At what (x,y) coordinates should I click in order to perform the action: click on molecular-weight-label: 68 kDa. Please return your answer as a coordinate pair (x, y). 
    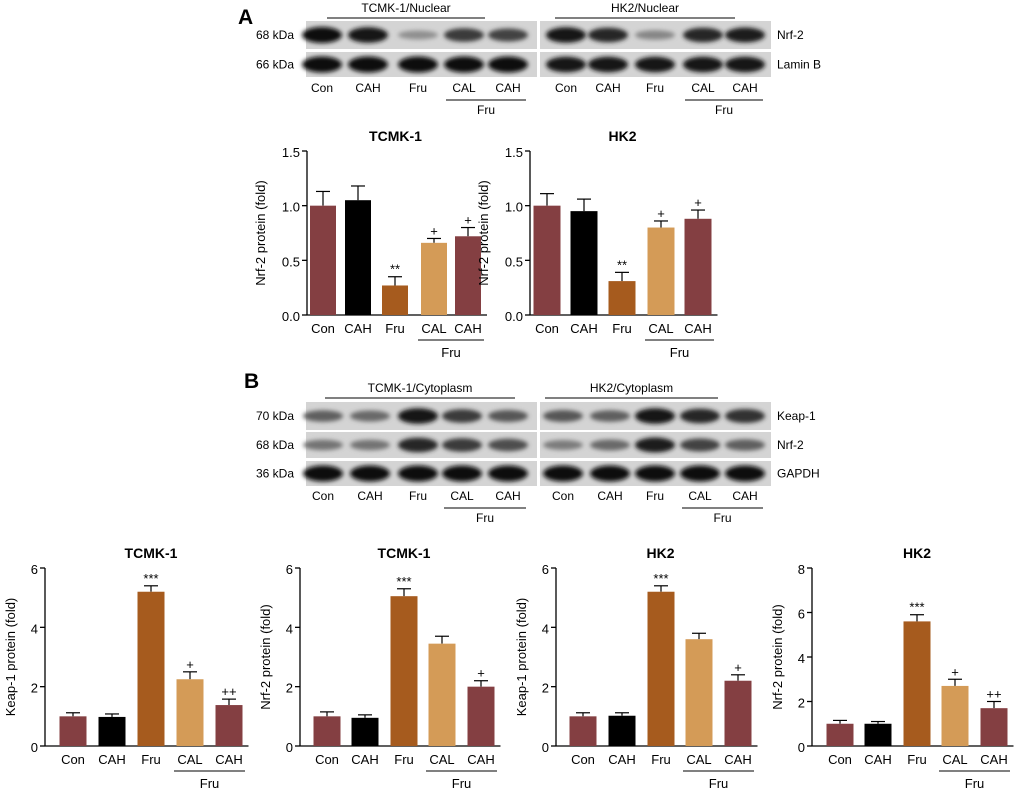
    Looking at the image, I should click on (275, 35).